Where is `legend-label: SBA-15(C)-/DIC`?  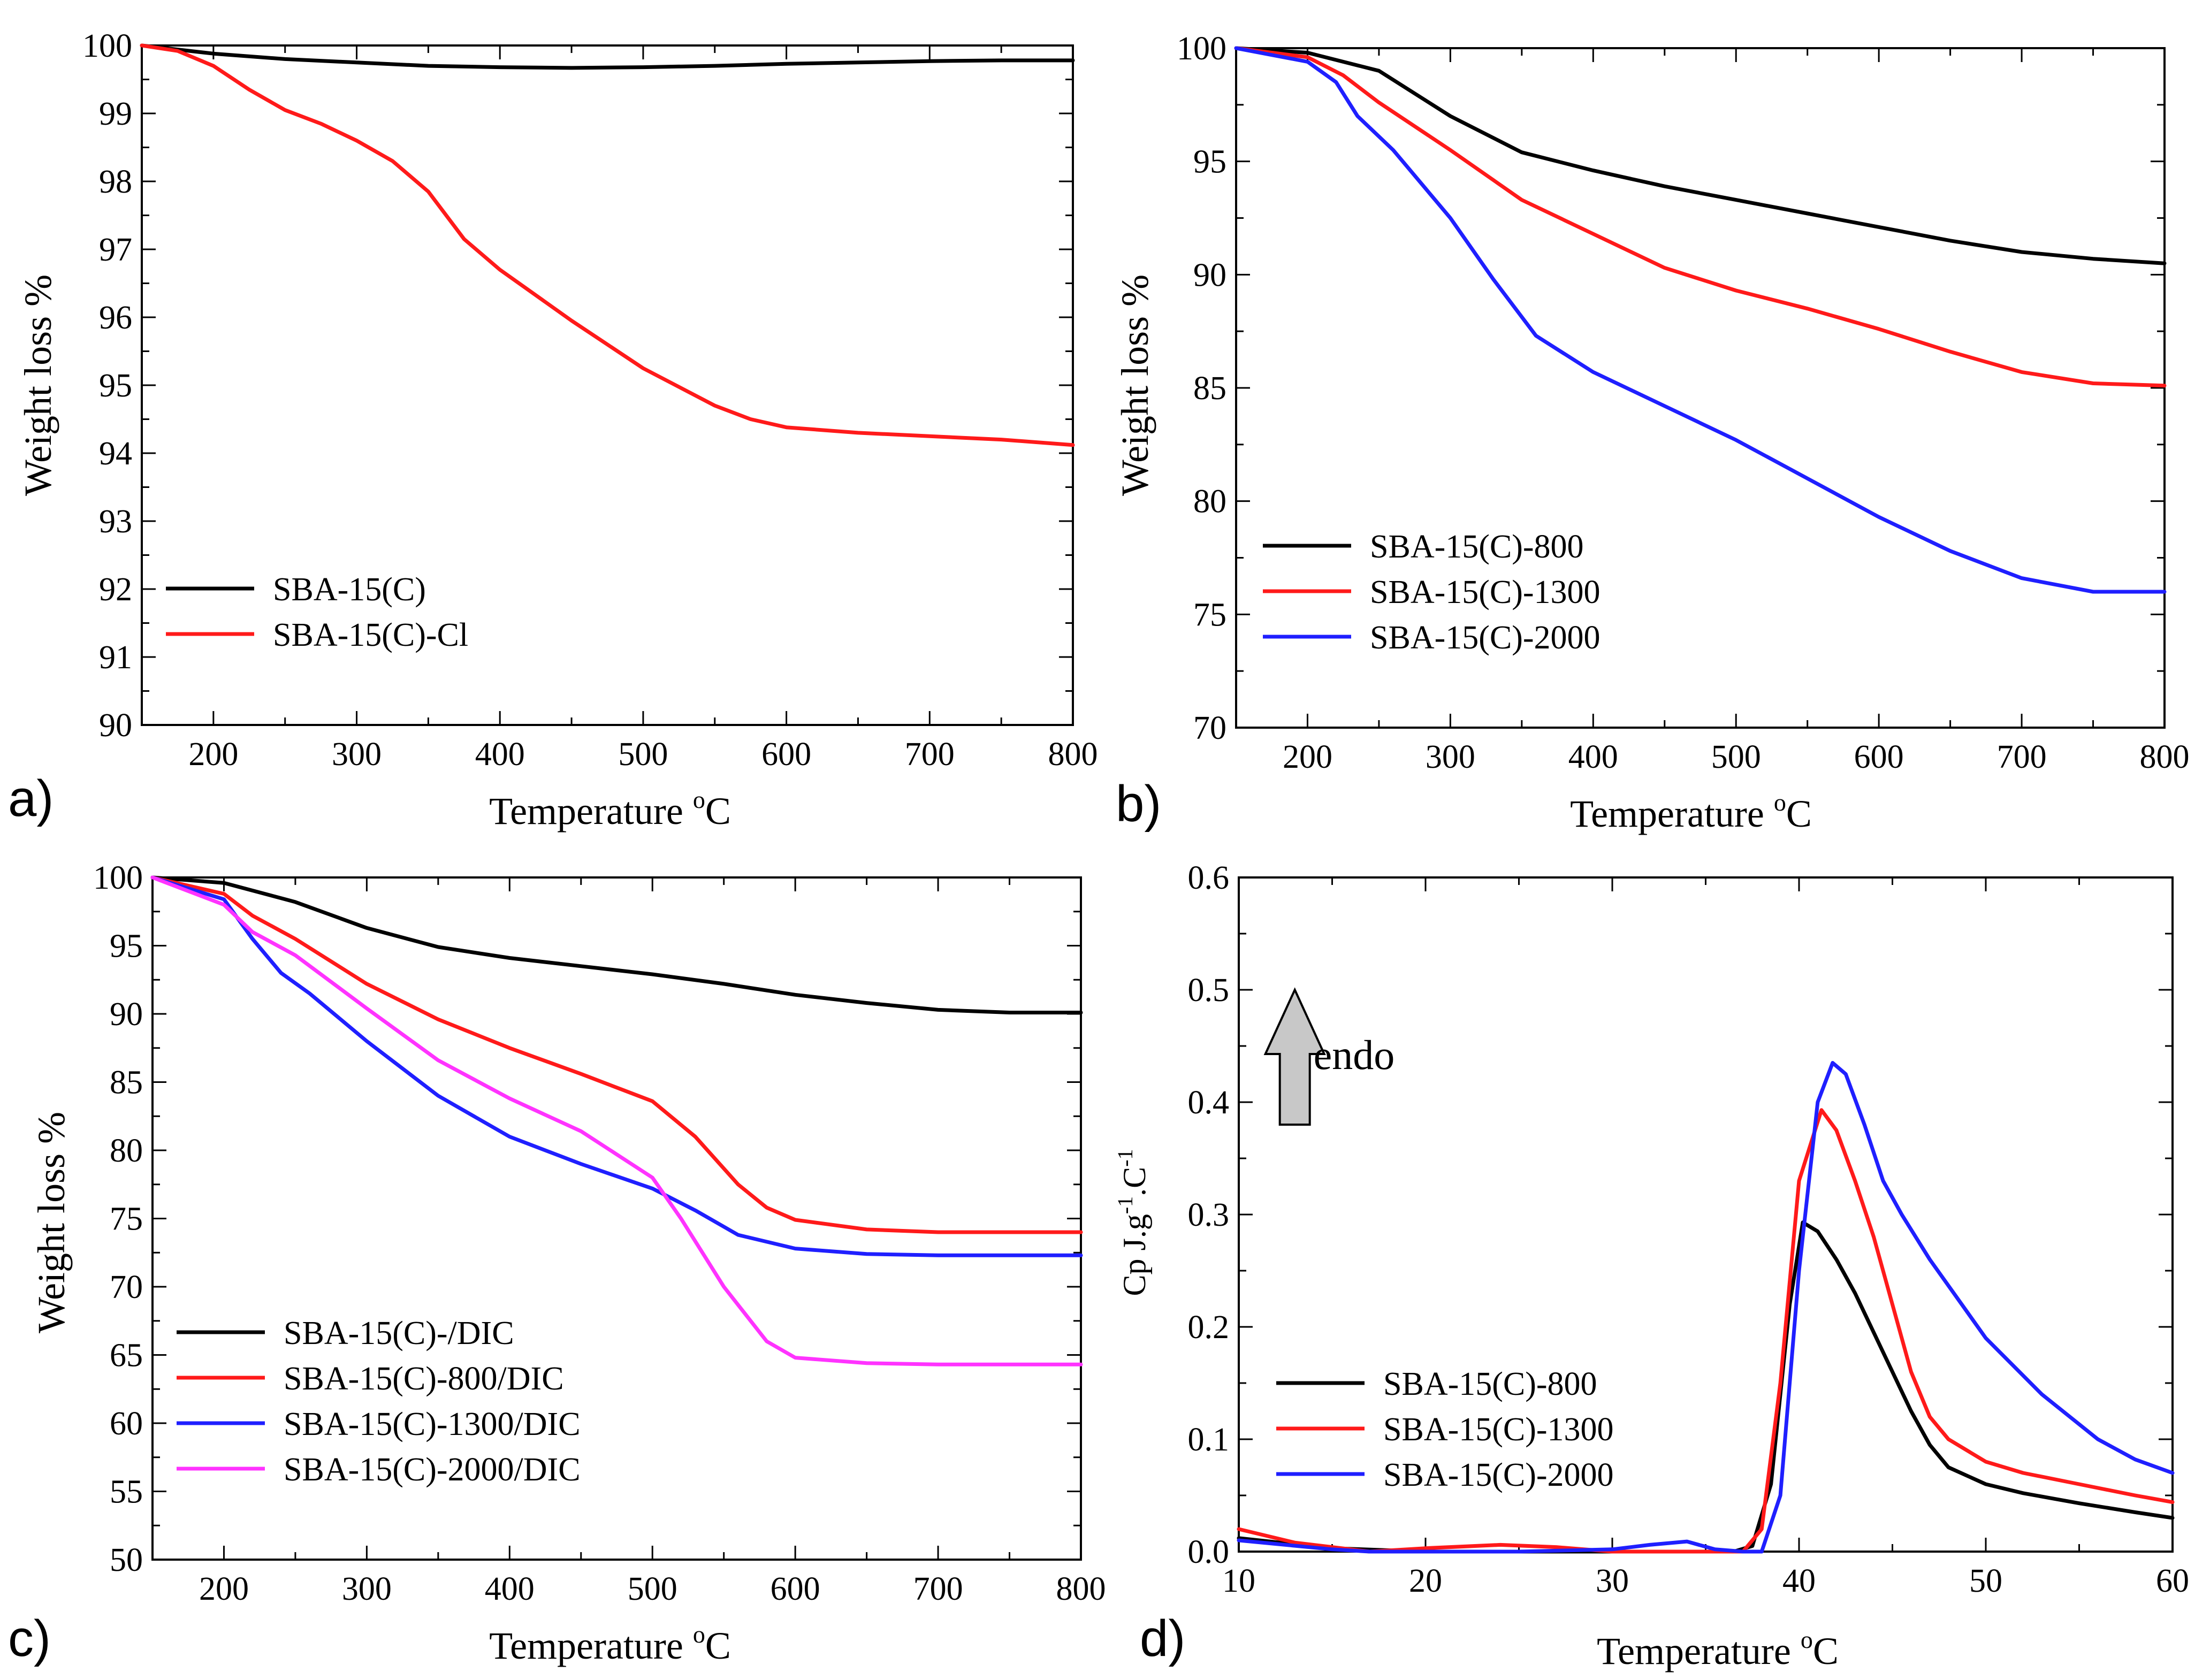
legend-label: SBA-15(C)-/DIC is located at coordinates (399, 1333).